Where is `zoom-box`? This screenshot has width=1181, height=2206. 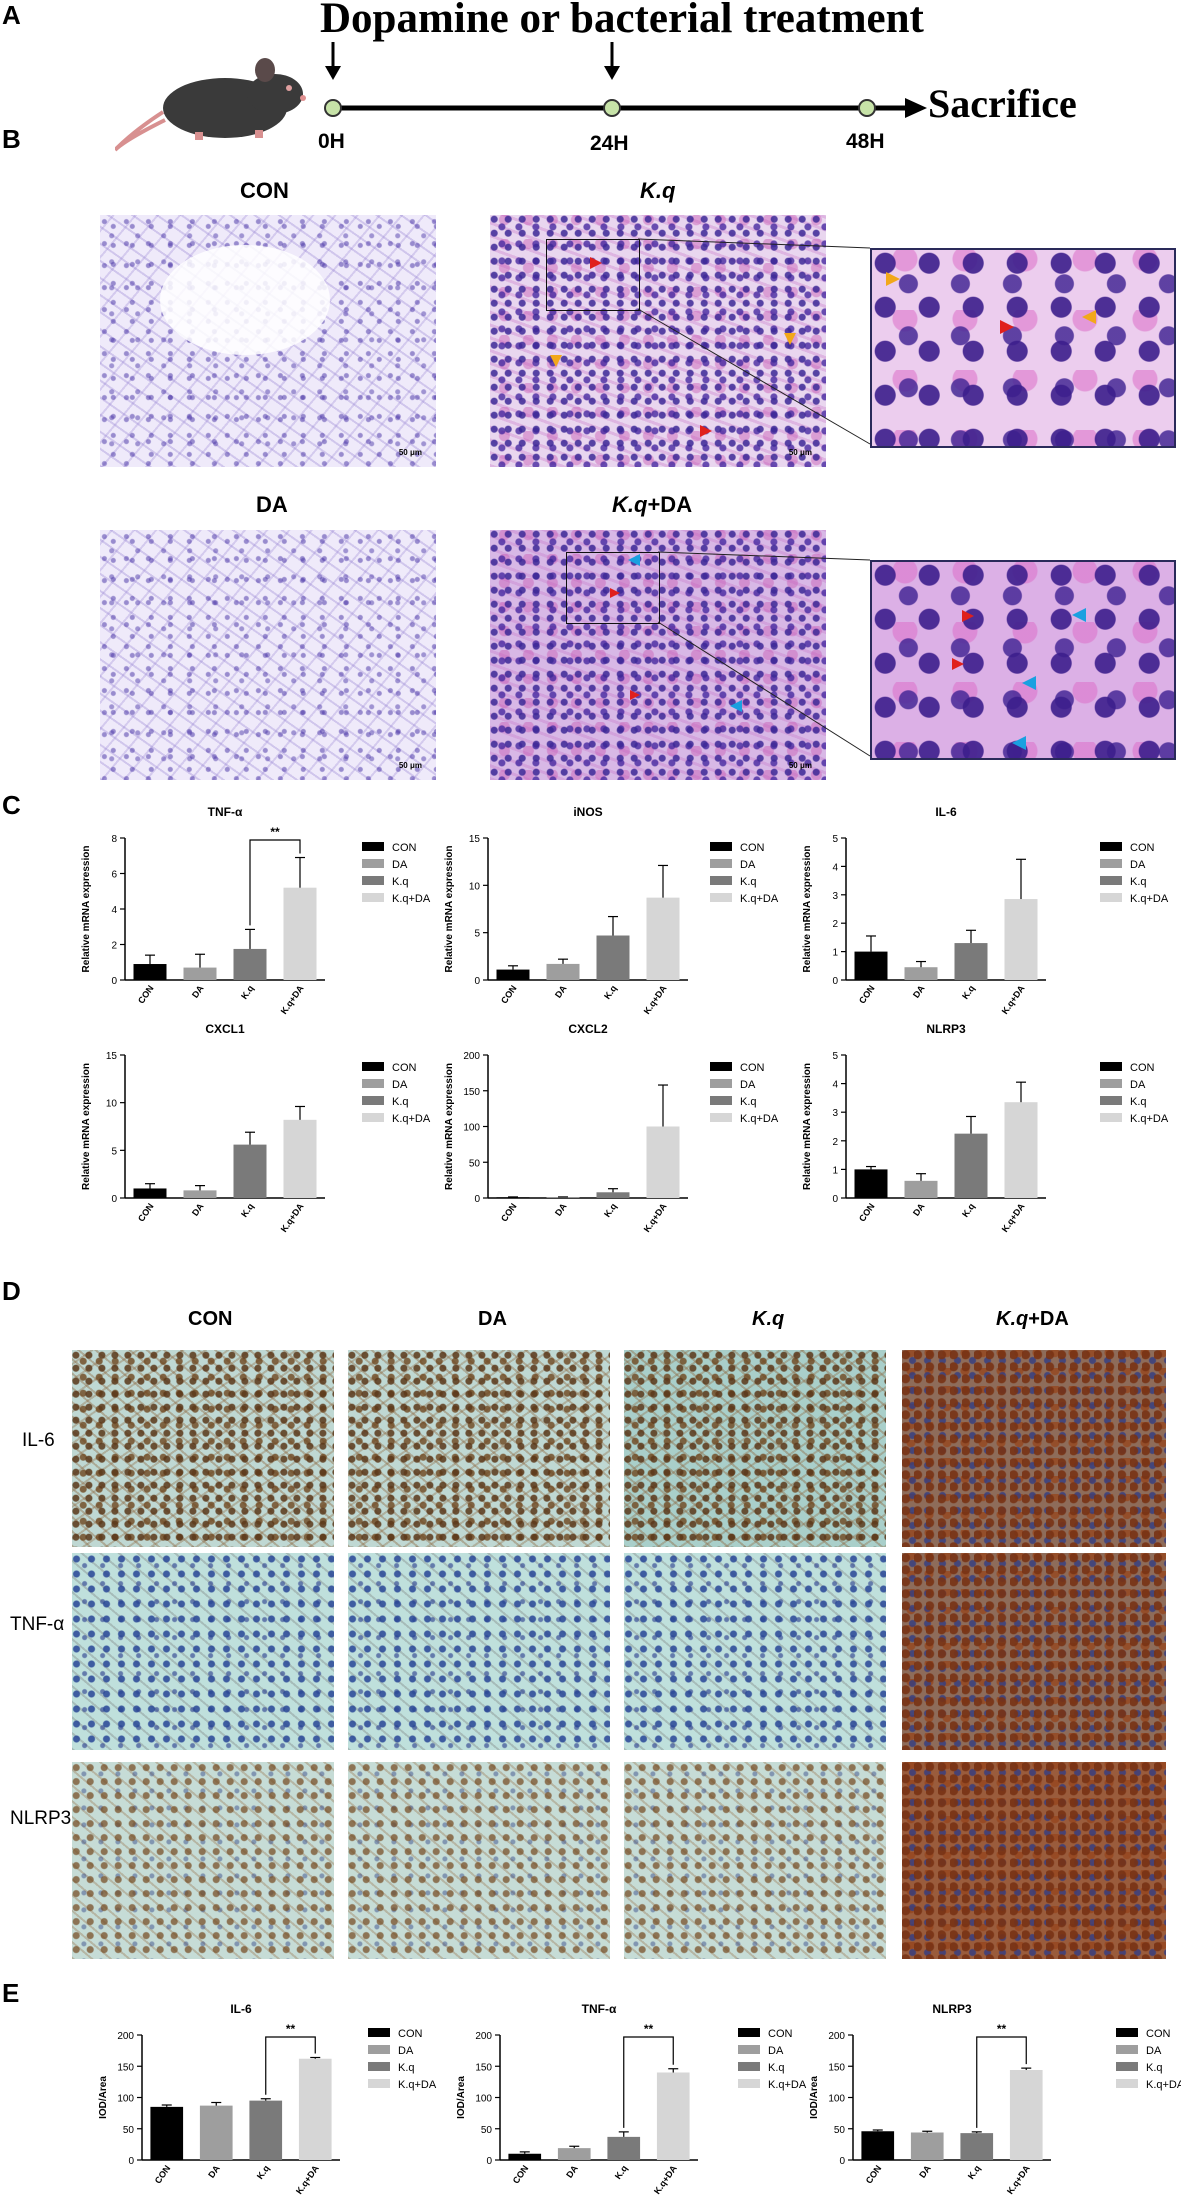
zoom-box is located at coordinates (613, 588).